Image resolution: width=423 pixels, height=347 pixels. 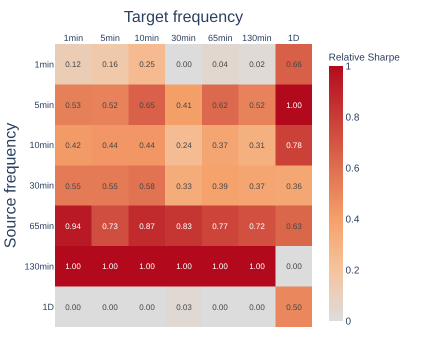 What do you see at coordinates (294, 226) in the screenshot?
I see `data-label: 0.63` at bounding box center [294, 226].